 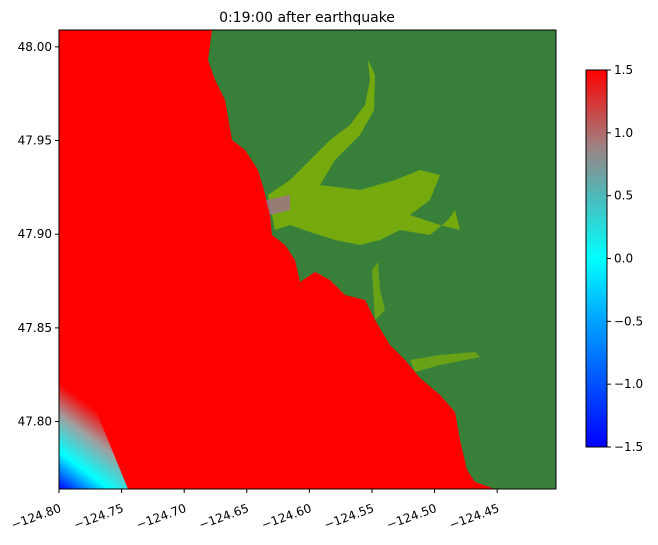 What do you see at coordinates (278, 205) in the screenshot?
I see `harbor-mixed` at bounding box center [278, 205].